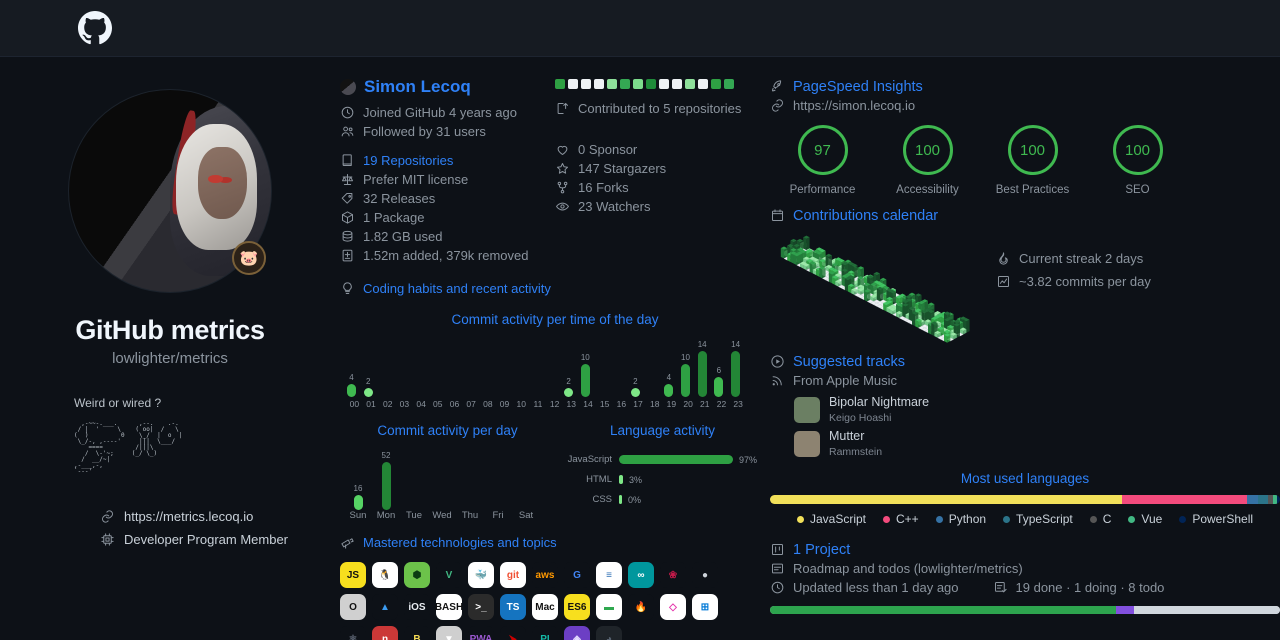 The height and width of the screenshot is (640, 1280). Describe the element at coordinates (555, 542) in the screenshot. I see `mastered-row: Mastered technologies and topics` at that location.